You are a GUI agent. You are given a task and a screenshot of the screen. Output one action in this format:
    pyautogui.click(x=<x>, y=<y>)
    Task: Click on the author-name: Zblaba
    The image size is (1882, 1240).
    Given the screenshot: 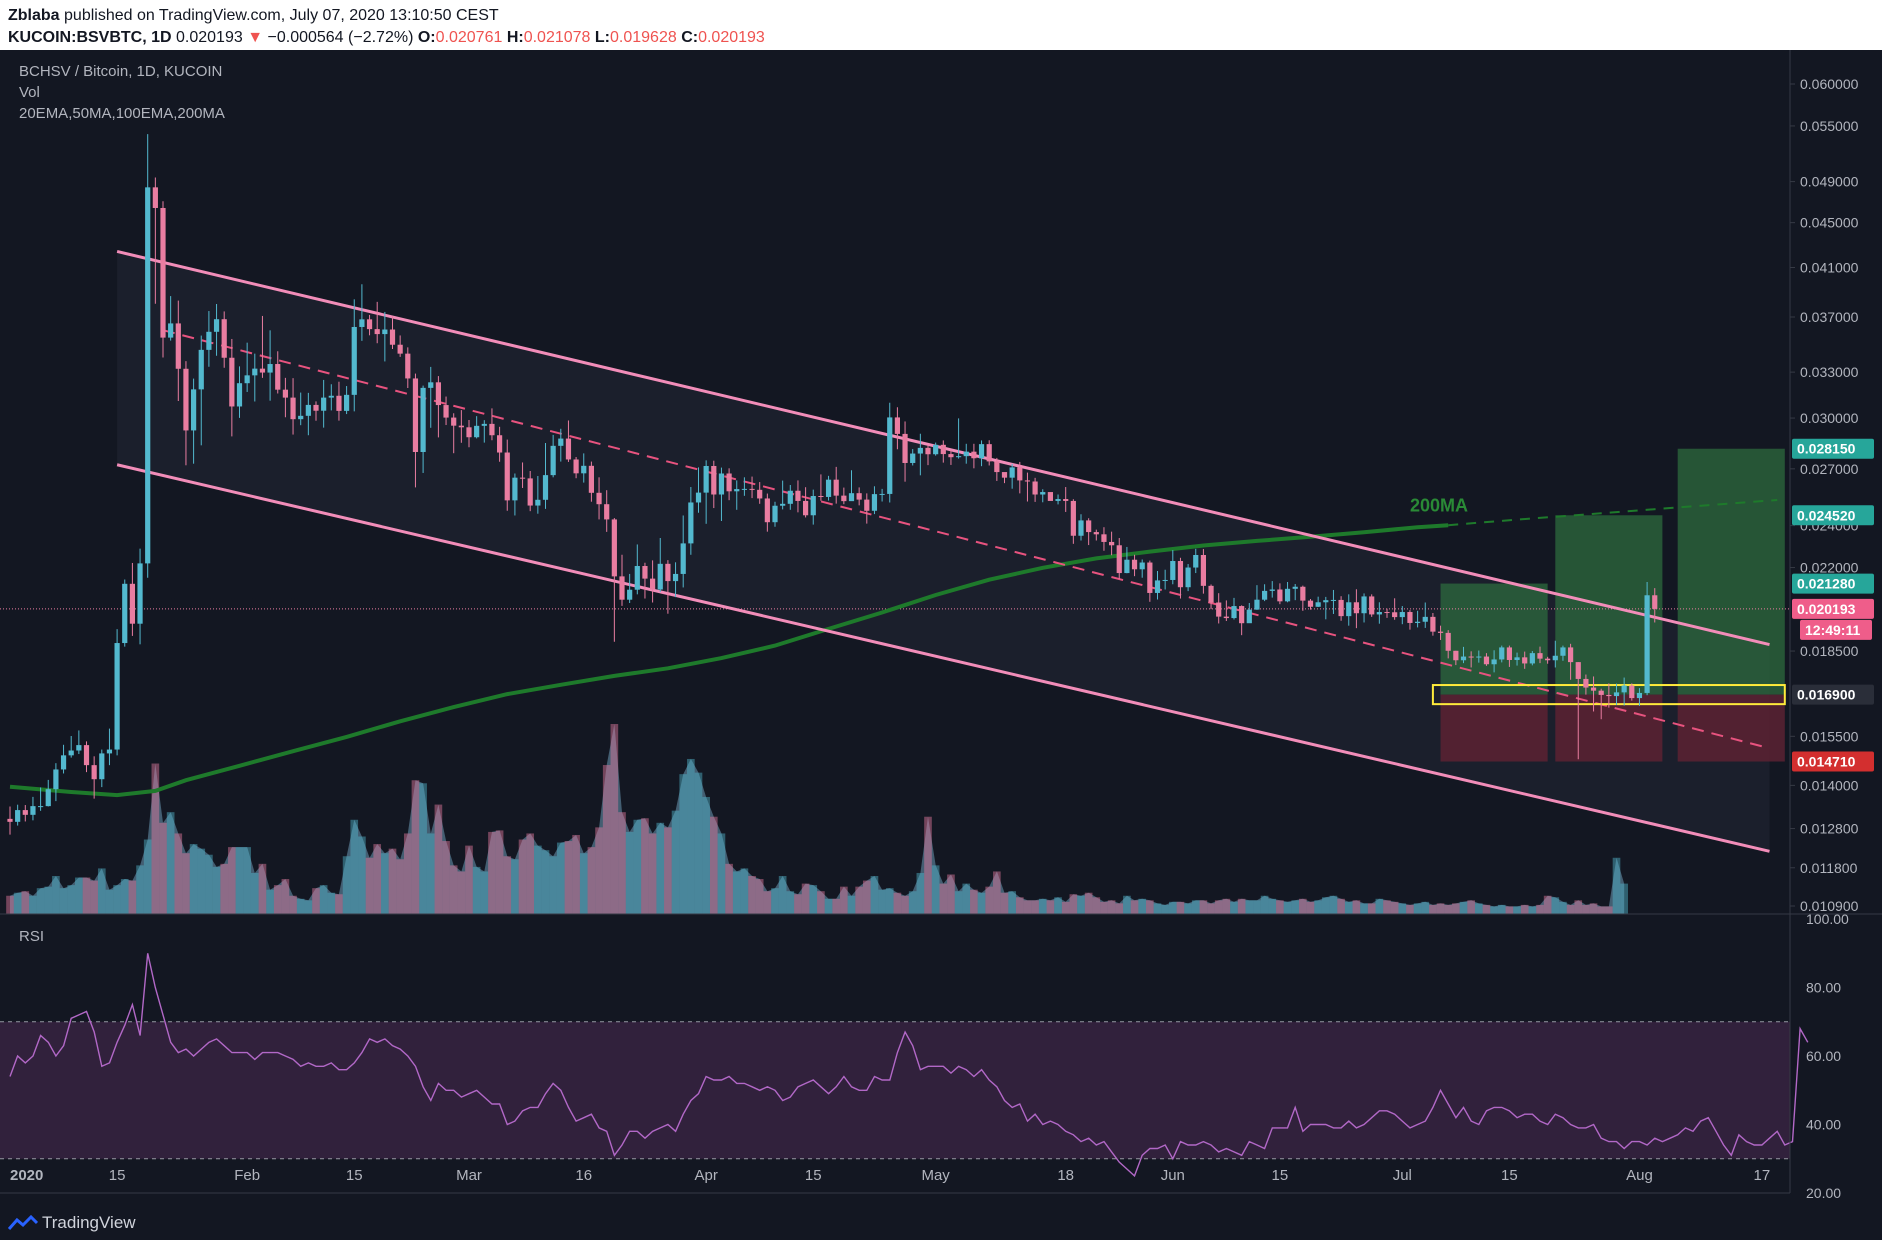 What is the action you would take?
    pyautogui.click(x=34, y=15)
    